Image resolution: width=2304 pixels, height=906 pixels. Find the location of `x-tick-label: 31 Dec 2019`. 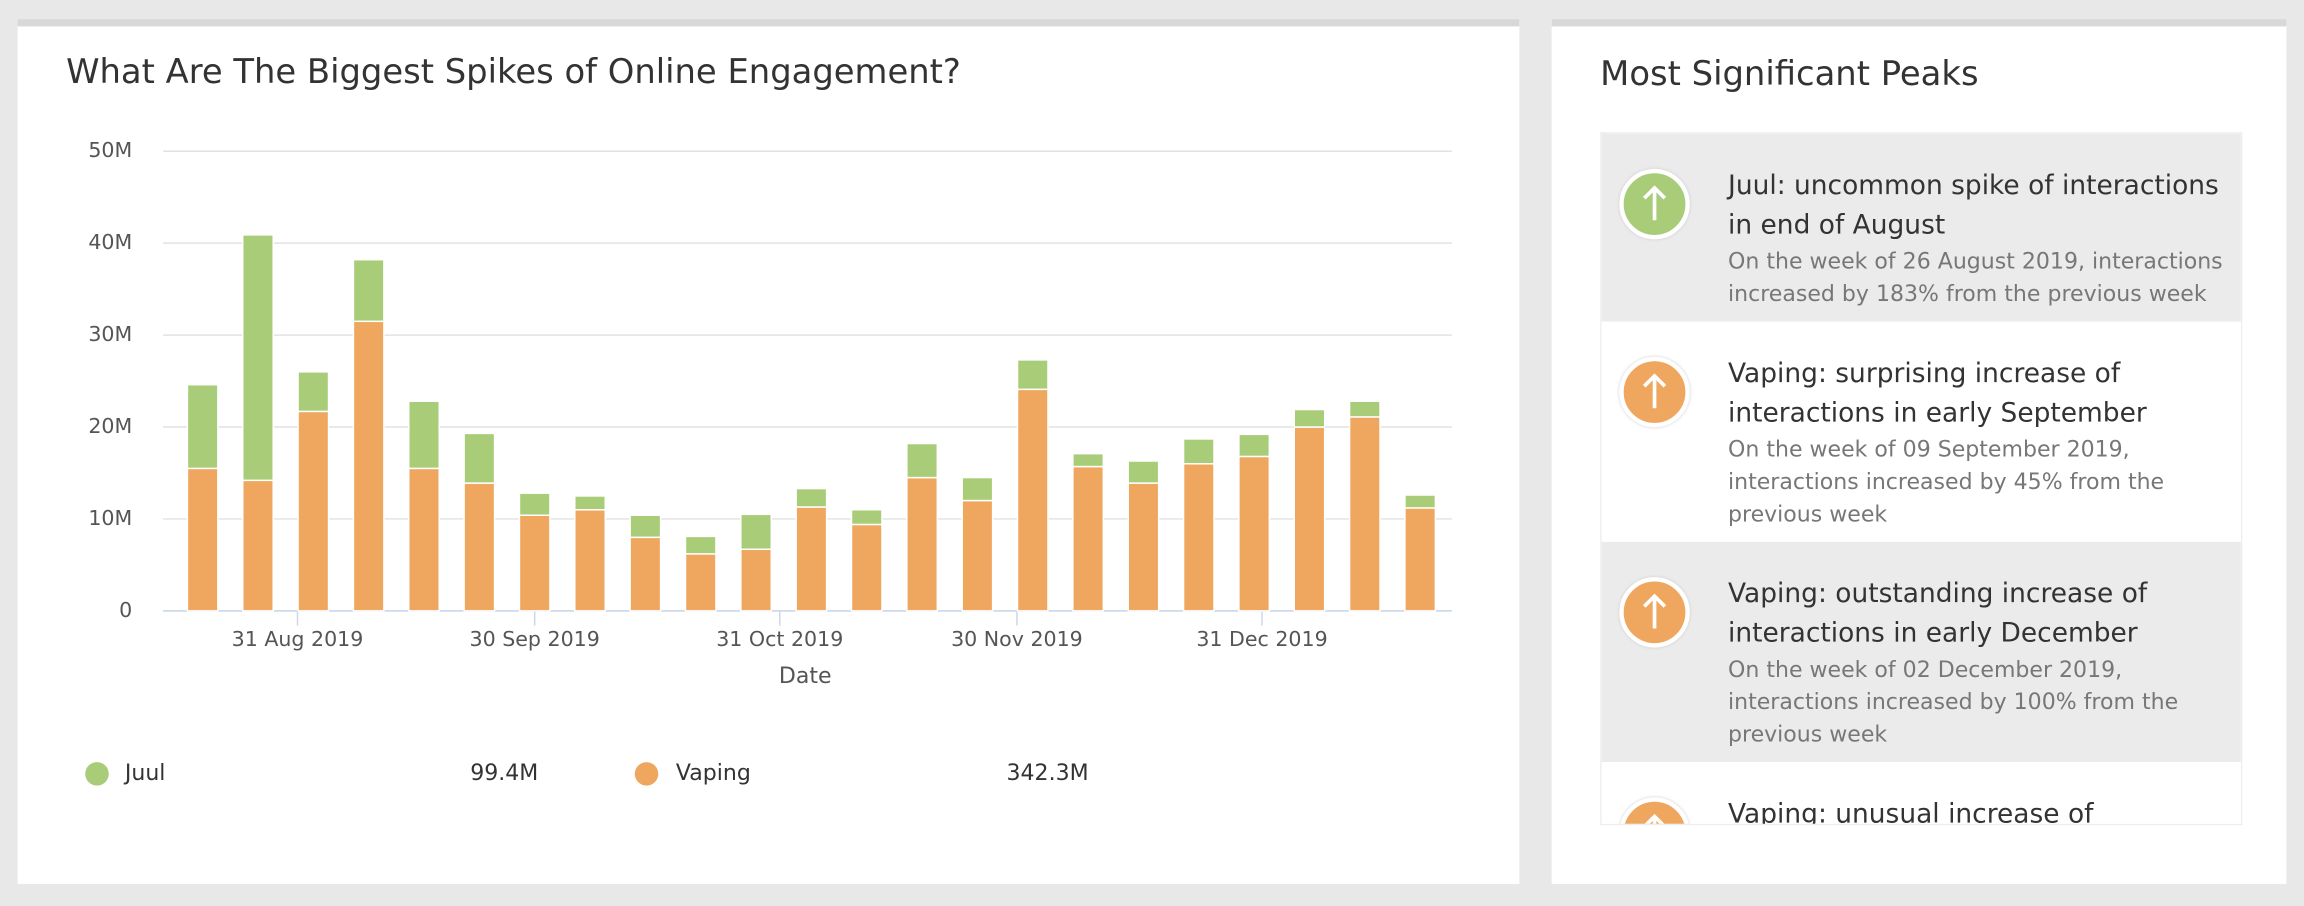

x-tick-label: 31 Dec 2019 is located at coordinates (1261, 639).